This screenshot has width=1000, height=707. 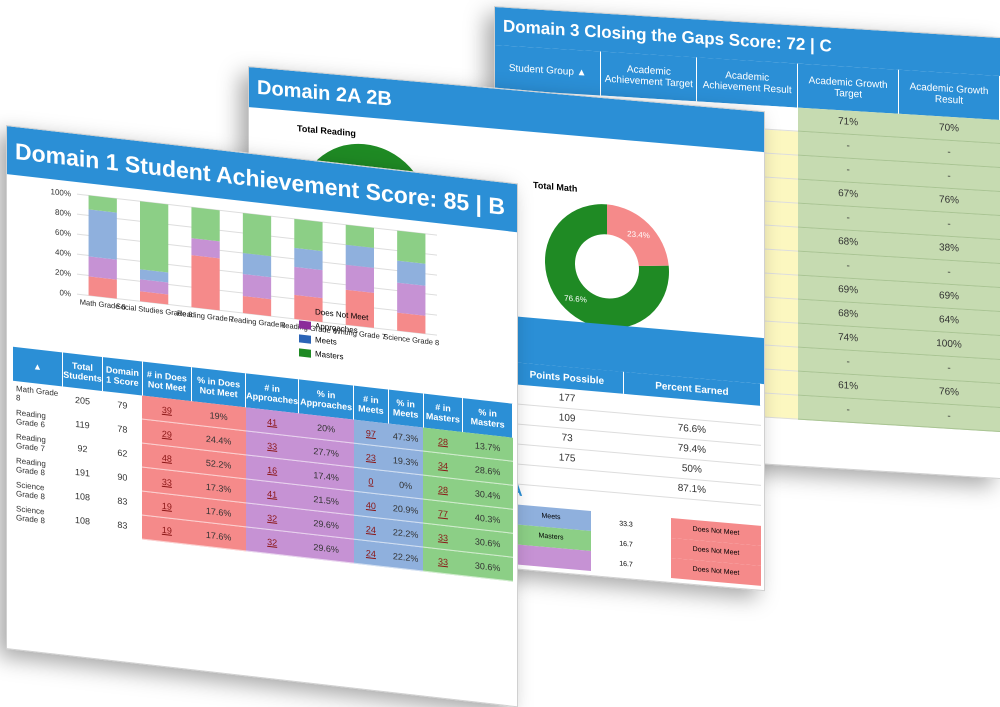 What do you see at coordinates (487, 566) in the screenshot?
I see `value-cell: 30.6%` at bounding box center [487, 566].